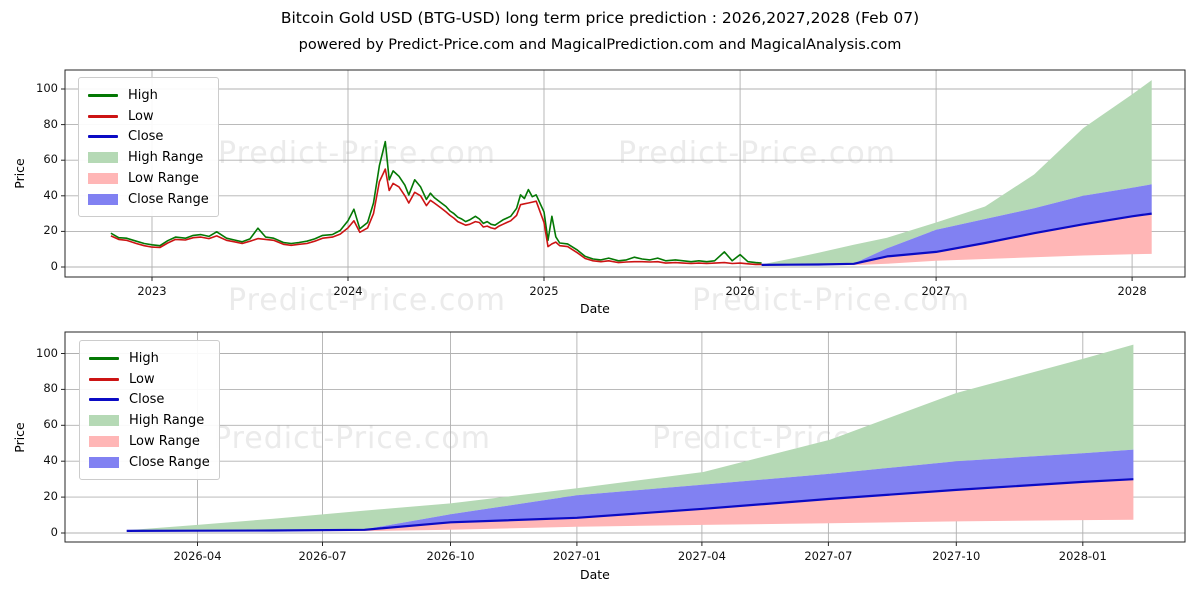 This screenshot has width=1200, height=600. I want to click on x-tick-label: 2027-07, so click(828, 556).